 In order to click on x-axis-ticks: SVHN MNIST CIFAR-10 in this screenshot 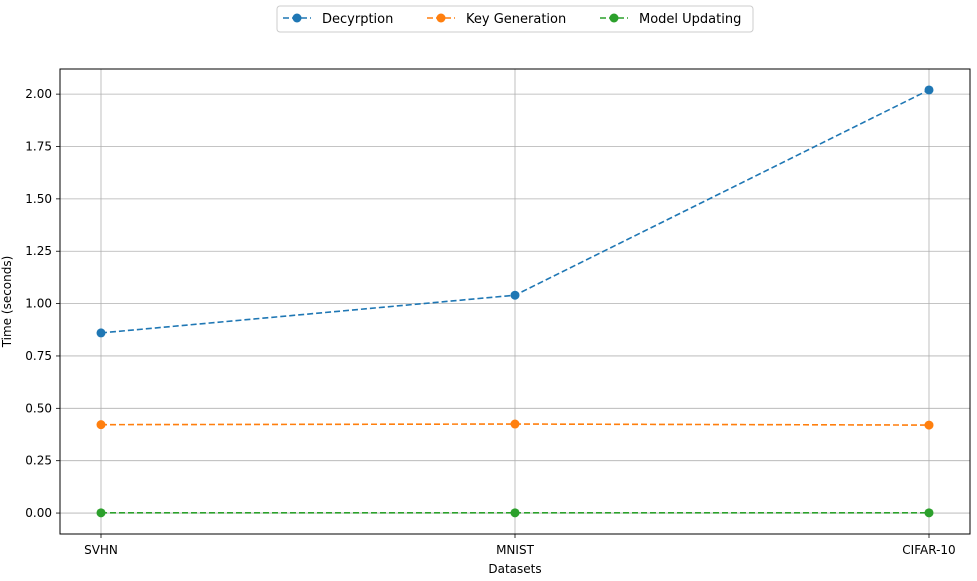, I will do `click(520, 545)`.